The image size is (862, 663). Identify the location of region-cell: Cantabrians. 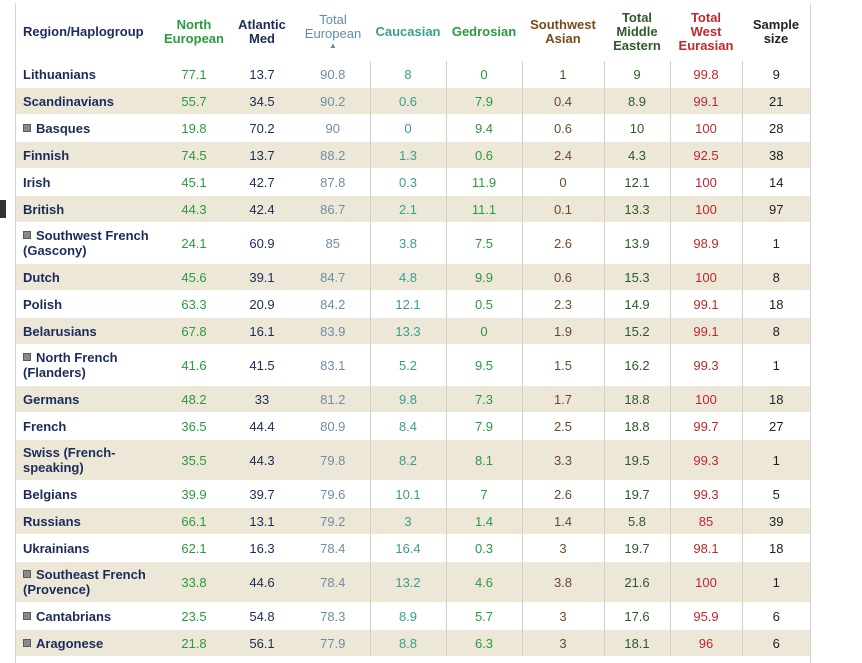
(88, 616).